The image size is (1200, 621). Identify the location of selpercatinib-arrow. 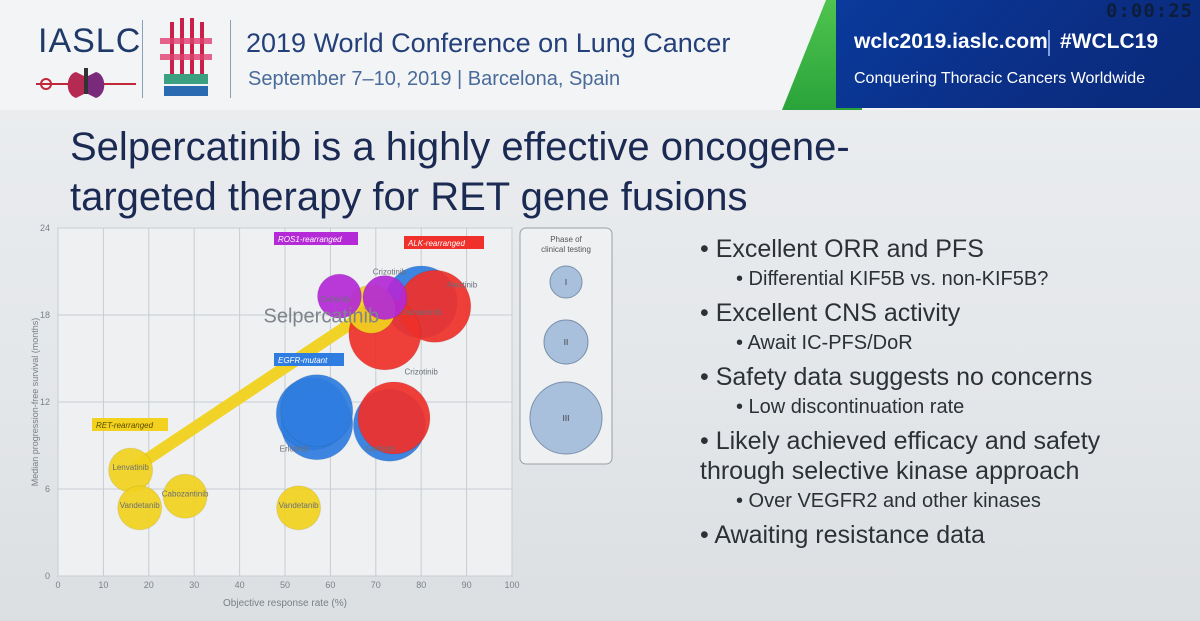
(249, 391).